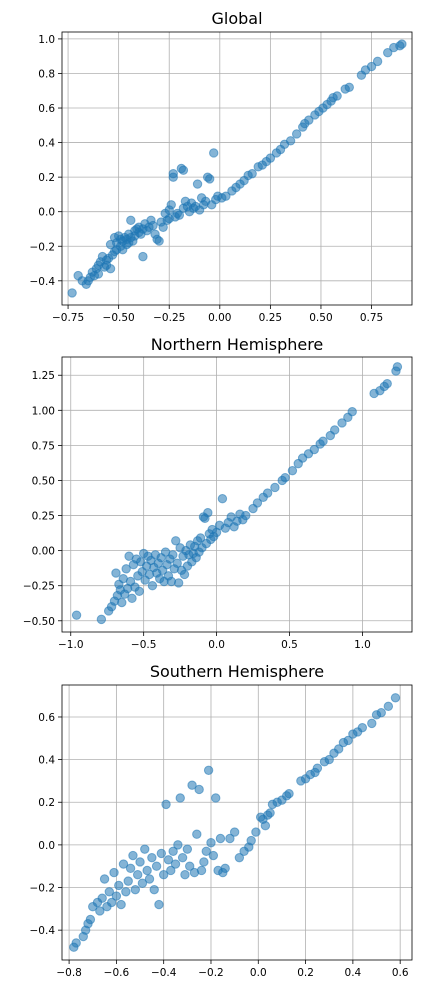 This screenshot has width=421, height=991. Describe the element at coordinates (39, 587) in the screenshot. I see `y-tick-label: −0.25` at that location.